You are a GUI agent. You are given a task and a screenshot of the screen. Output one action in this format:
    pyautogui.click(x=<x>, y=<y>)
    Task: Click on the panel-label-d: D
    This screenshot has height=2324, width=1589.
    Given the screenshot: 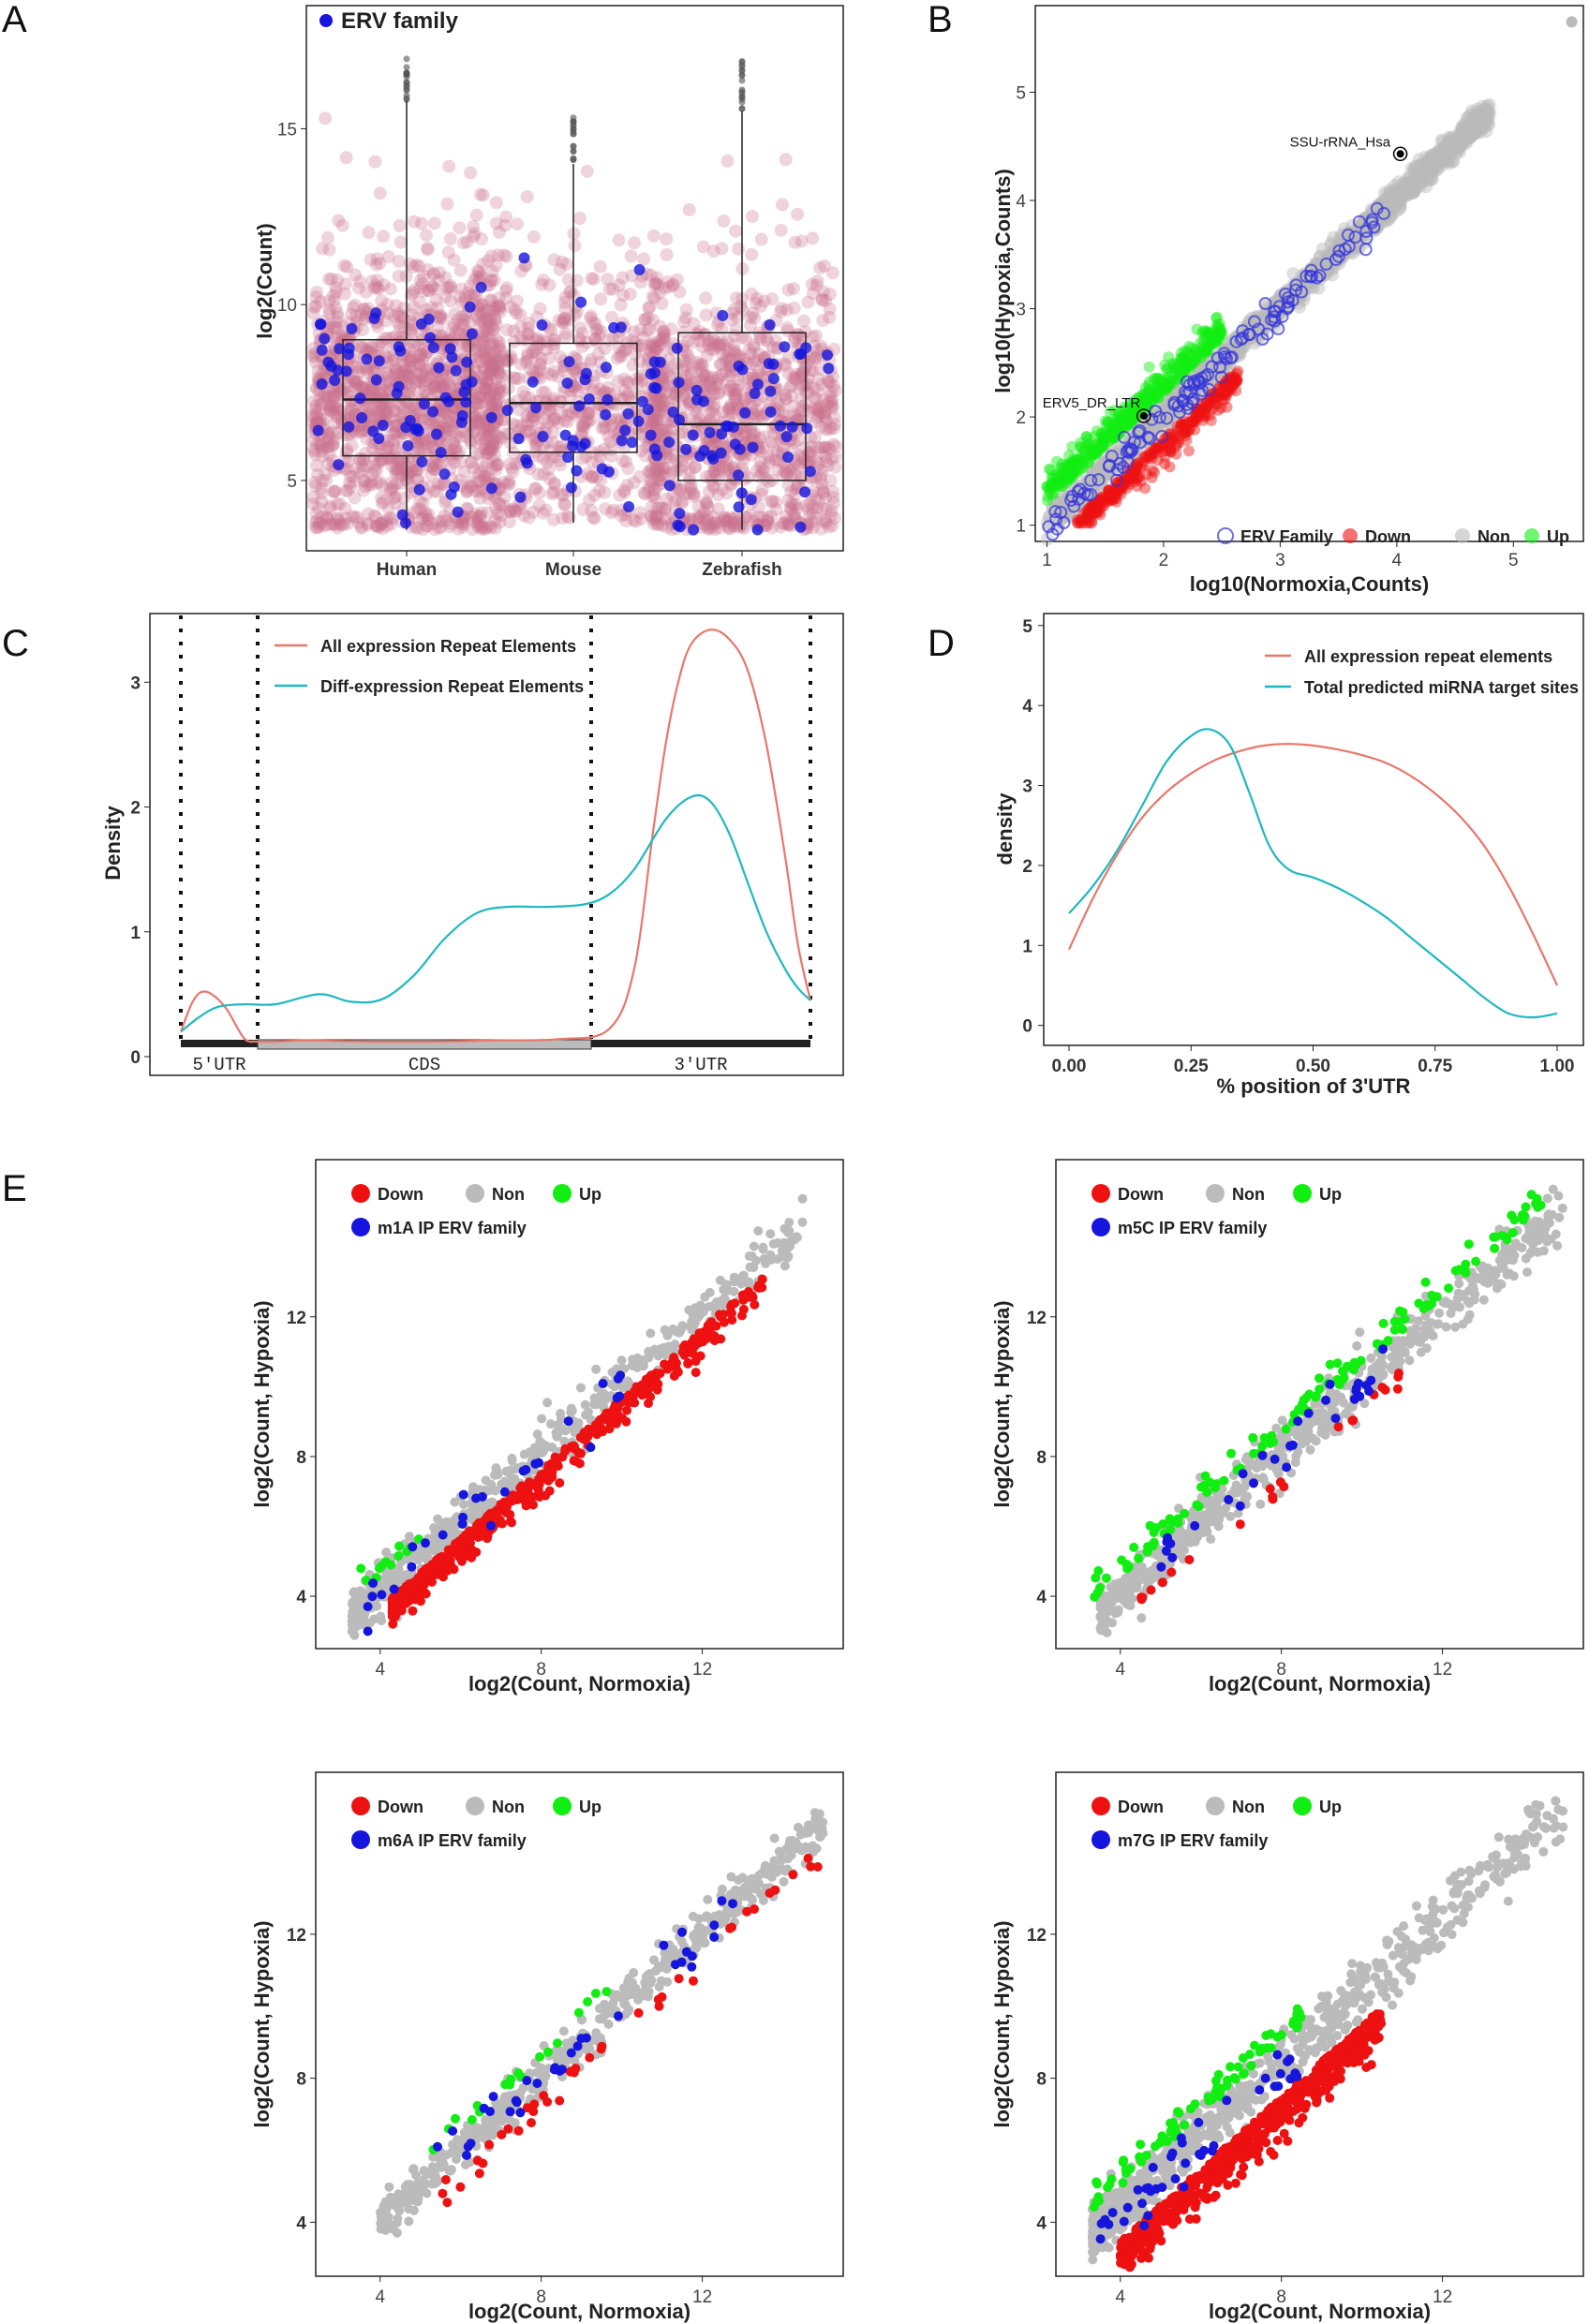 What is the action you would take?
    pyautogui.click(x=942, y=644)
    